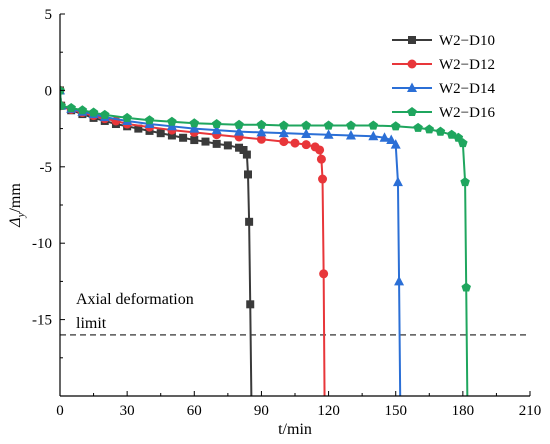  What do you see at coordinates (295, 429) in the screenshot?
I see `x-axis-label: t/min` at bounding box center [295, 429].